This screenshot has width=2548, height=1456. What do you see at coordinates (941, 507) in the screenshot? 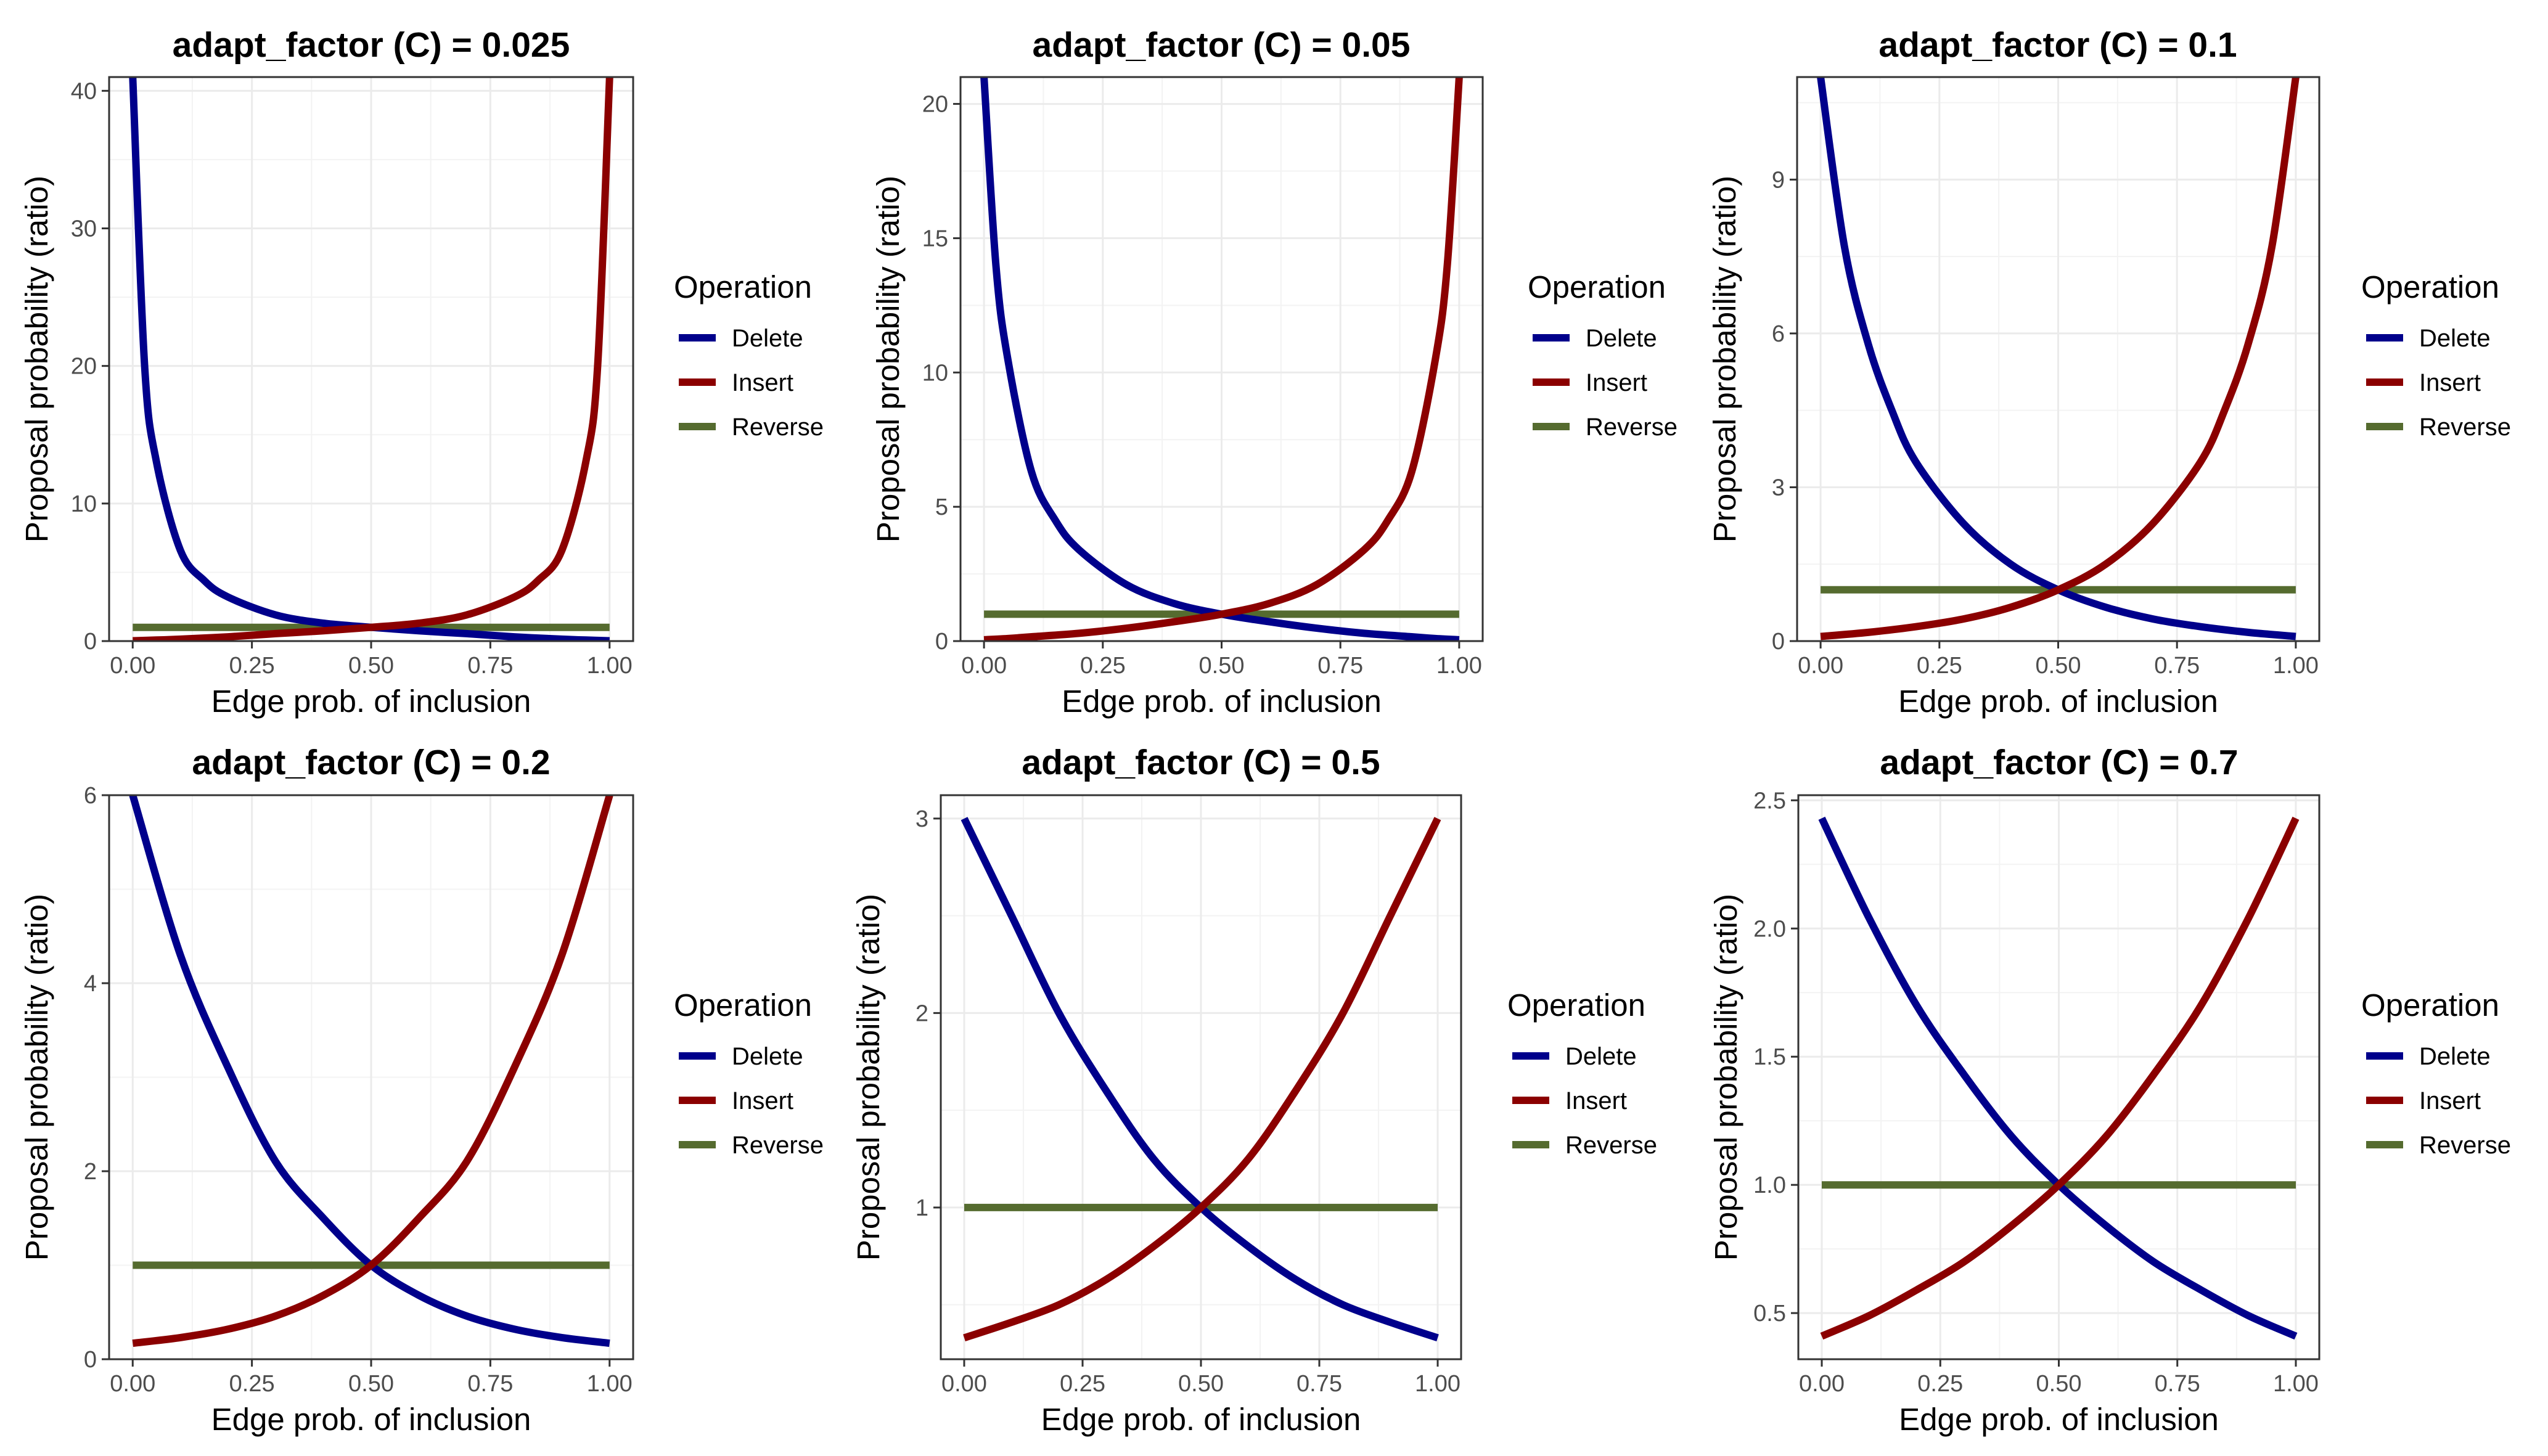
I see `y-tick-label: 5` at bounding box center [941, 507].